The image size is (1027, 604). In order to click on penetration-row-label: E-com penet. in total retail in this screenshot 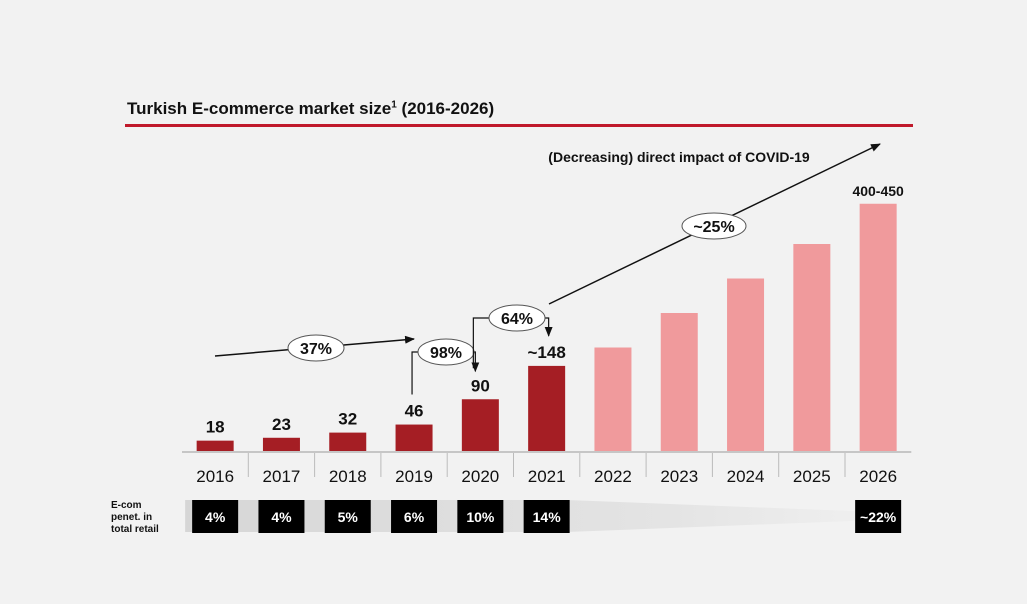, I will do `click(151, 518)`.